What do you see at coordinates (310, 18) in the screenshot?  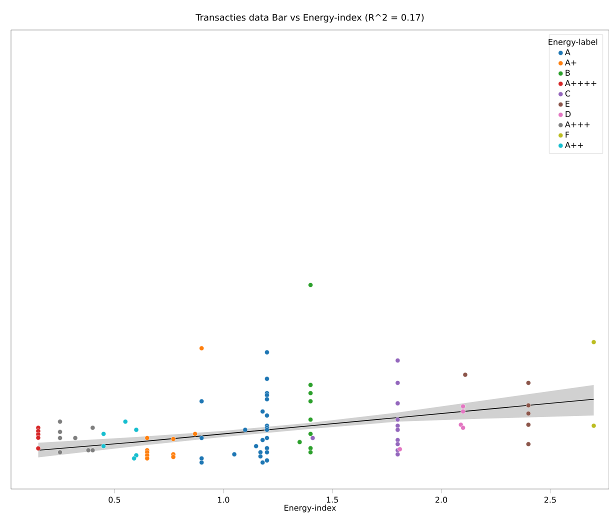 I see `chart-title: Transacties data Bar vs Energy-index (R^2 = 0.17)` at bounding box center [310, 18].